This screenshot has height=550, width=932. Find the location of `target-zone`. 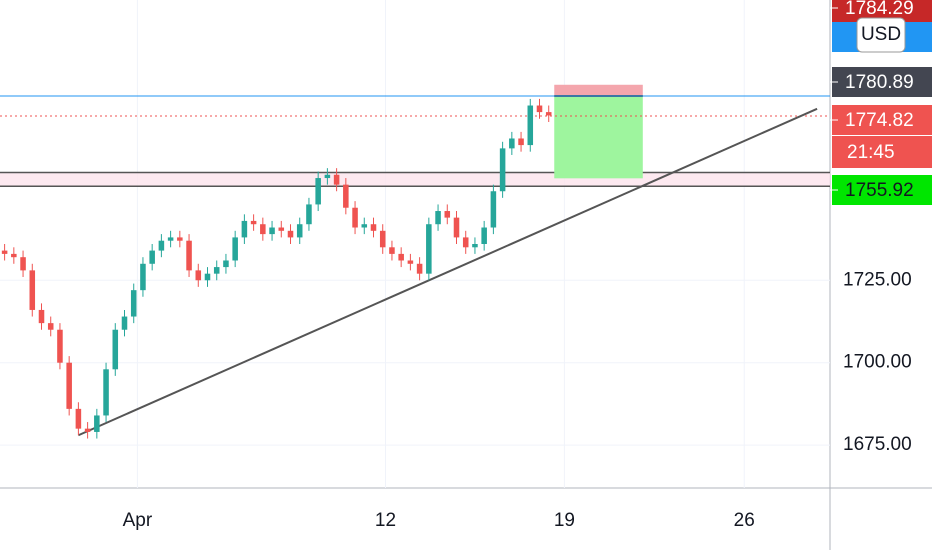

target-zone is located at coordinates (598, 137).